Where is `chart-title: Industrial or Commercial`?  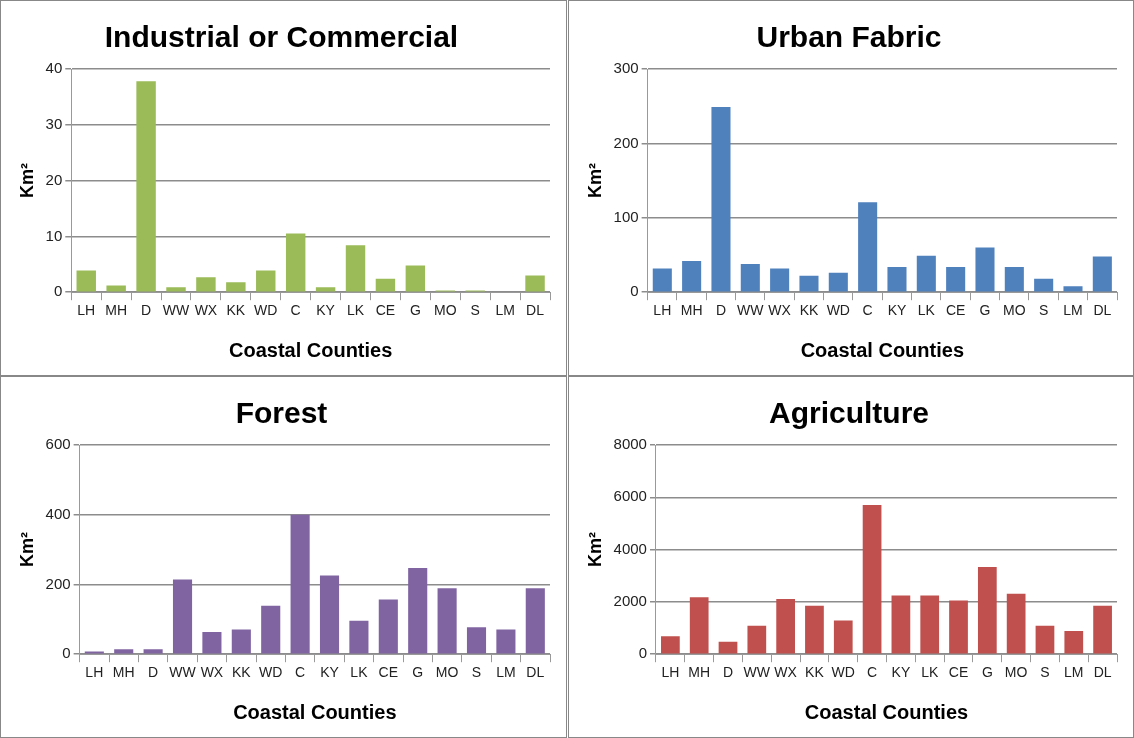
chart-title: Industrial or Commercial is located at coordinates (281, 37).